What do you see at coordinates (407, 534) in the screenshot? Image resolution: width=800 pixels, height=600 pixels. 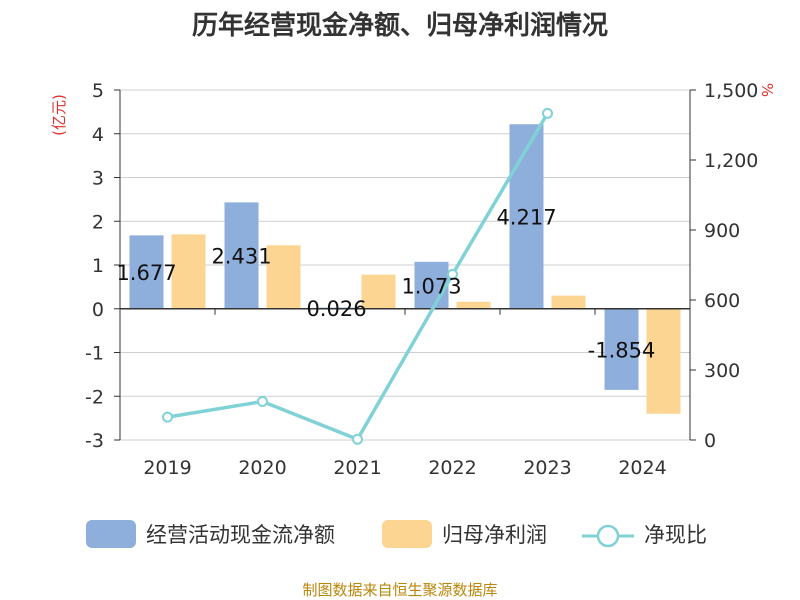 I see `legend-swatch-profit` at bounding box center [407, 534].